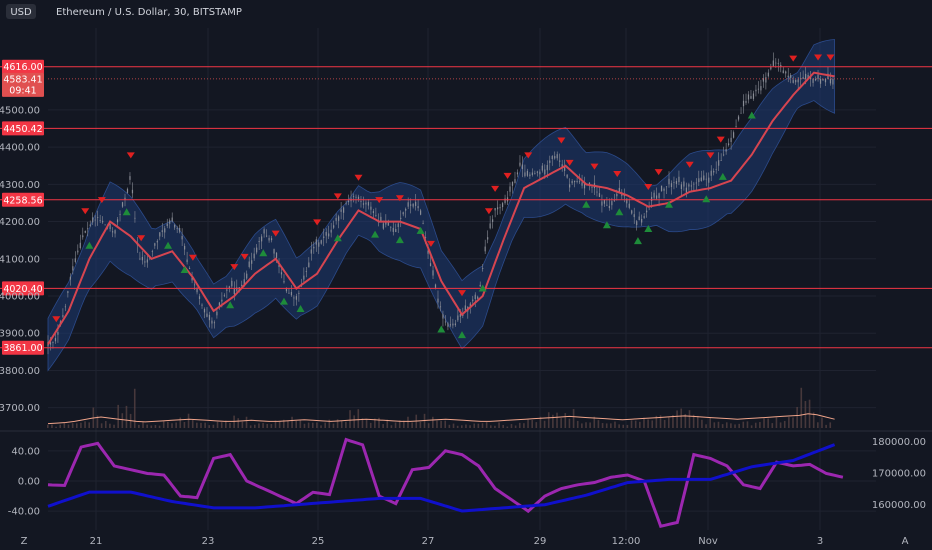  Describe the element at coordinates (21, 11) in the screenshot. I see `currency-badge` at that location.